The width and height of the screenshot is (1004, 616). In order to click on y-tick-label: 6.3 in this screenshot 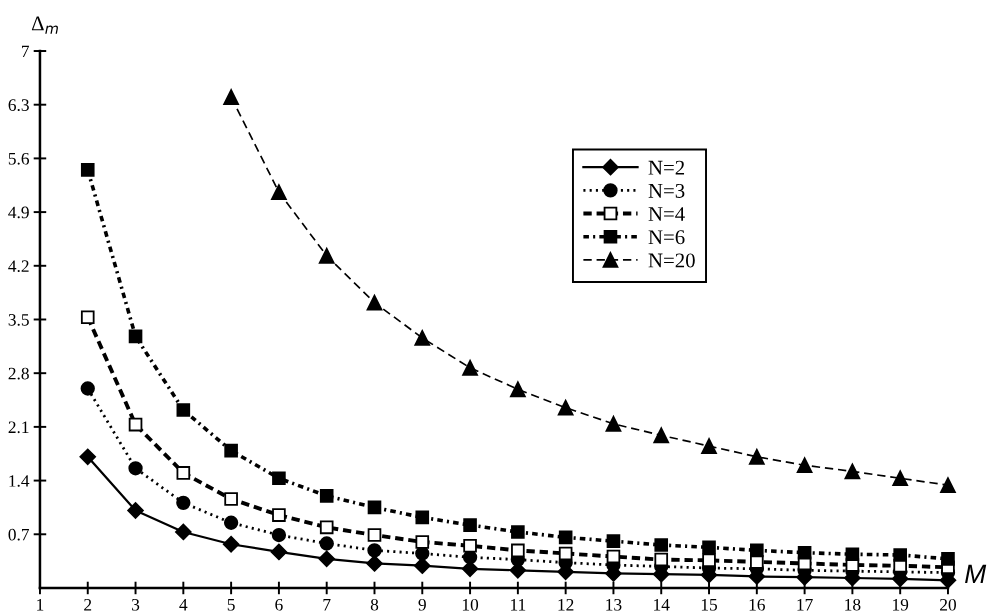, I will do `click(18, 105)`.